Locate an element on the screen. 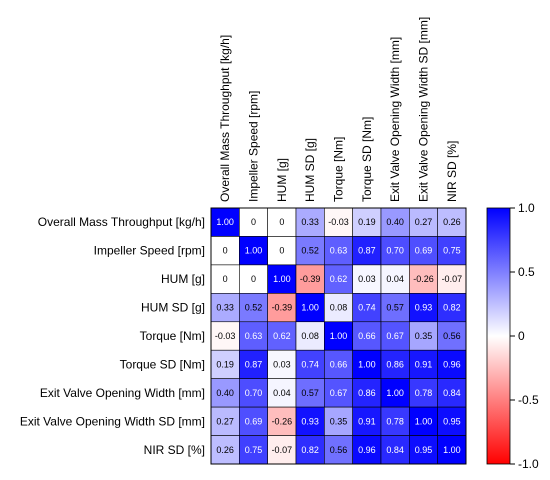 The height and width of the screenshot is (480, 550). cell-value-label: 0.26 is located at coordinates (452, 222).